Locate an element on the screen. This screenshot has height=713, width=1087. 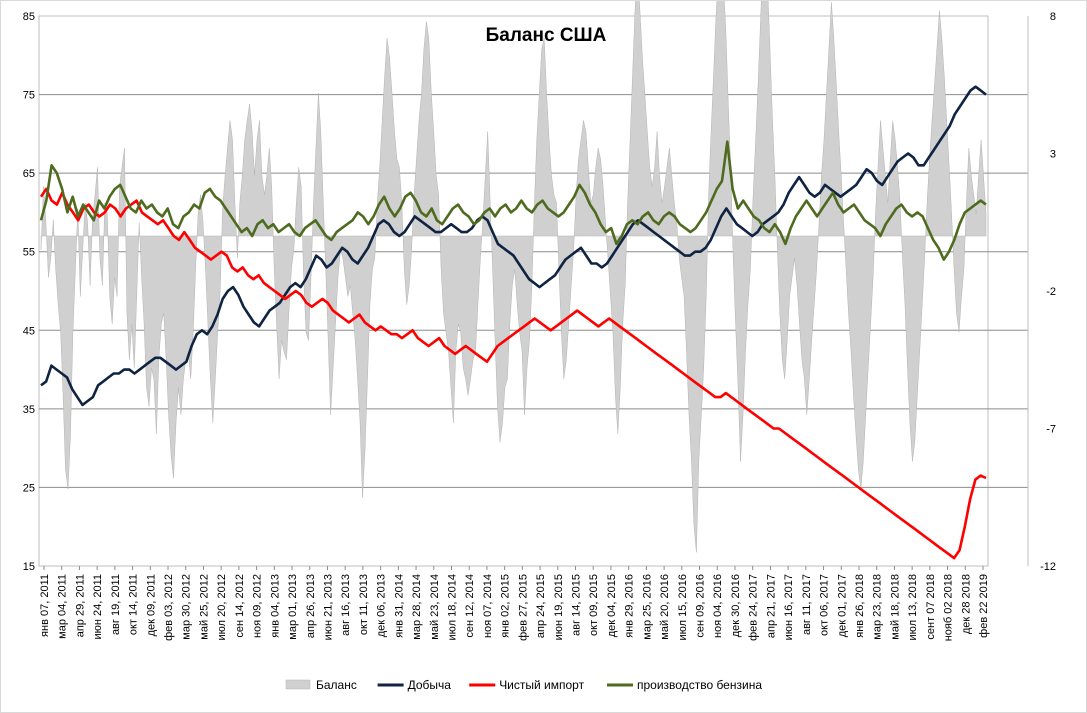
x-tick-label-37: сен 09, 2016 is located at coordinates (701, 606).